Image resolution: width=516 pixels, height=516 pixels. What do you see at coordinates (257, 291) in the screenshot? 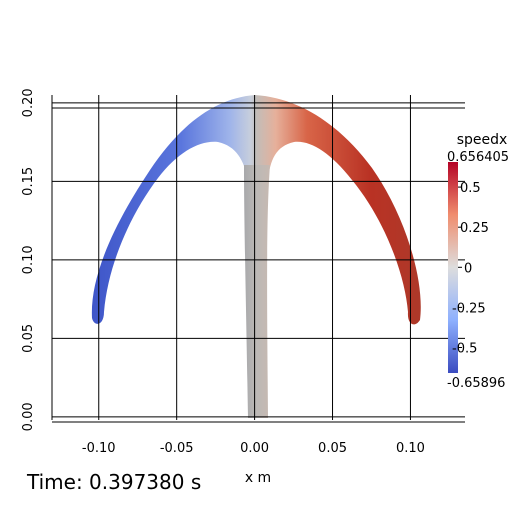
I see `field-stem` at bounding box center [257, 291].